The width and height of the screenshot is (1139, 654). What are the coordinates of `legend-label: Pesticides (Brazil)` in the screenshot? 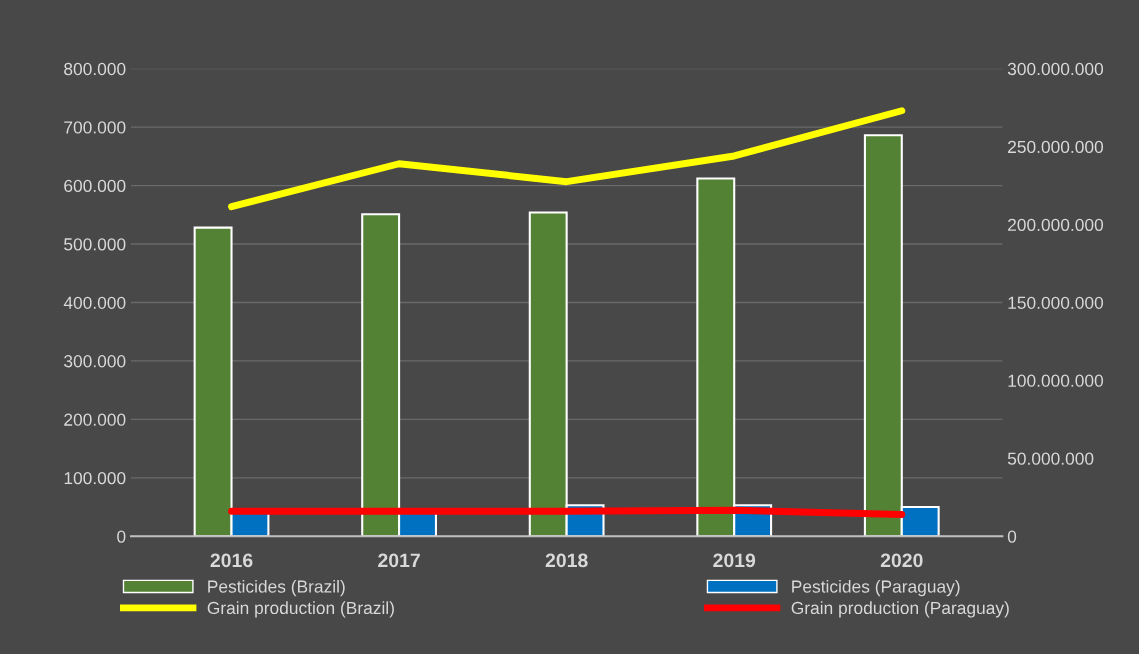 It's located at (276, 588).